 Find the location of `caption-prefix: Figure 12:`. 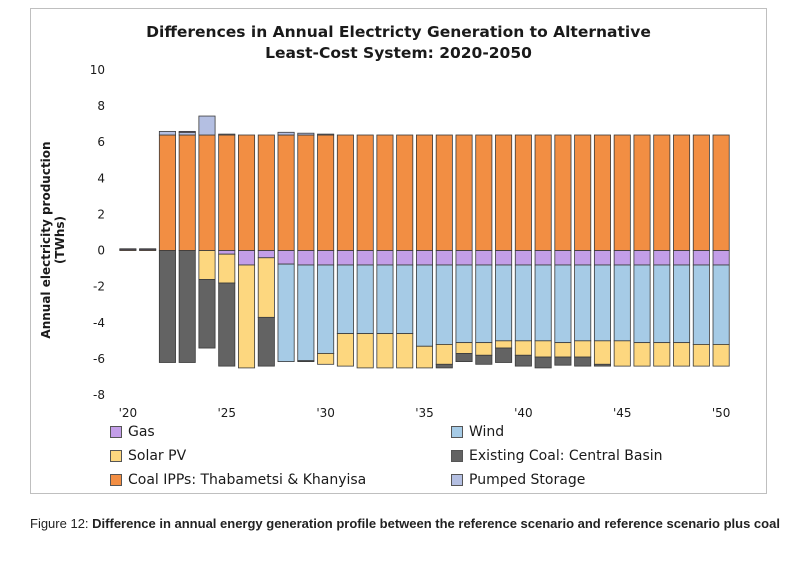

caption-prefix: Figure 12: is located at coordinates (61, 523).